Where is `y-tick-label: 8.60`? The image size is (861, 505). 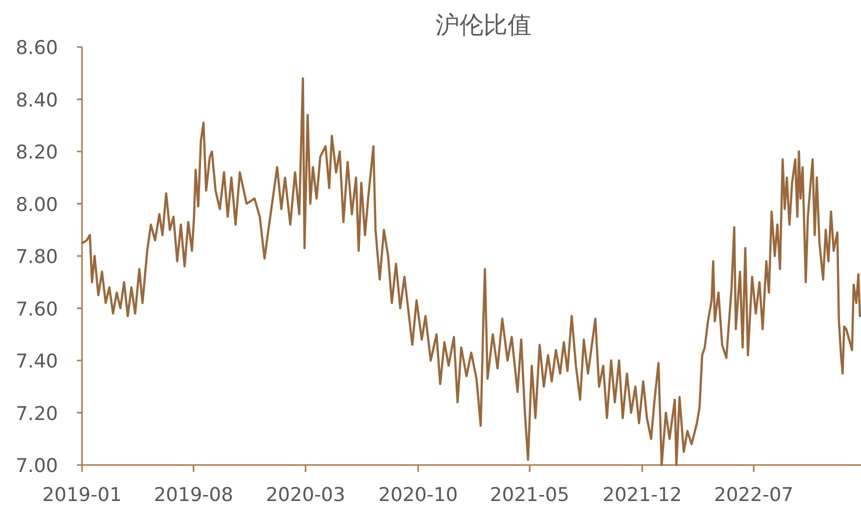
y-tick-label: 8.60 is located at coordinates (37, 48).